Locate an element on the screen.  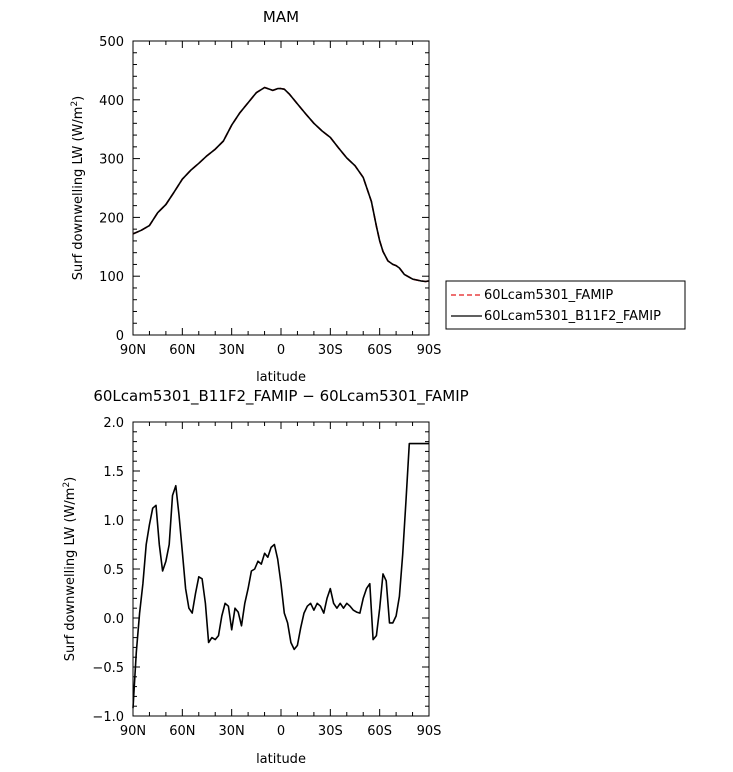
top-chart-title: MAM is located at coordinates (281, 17).